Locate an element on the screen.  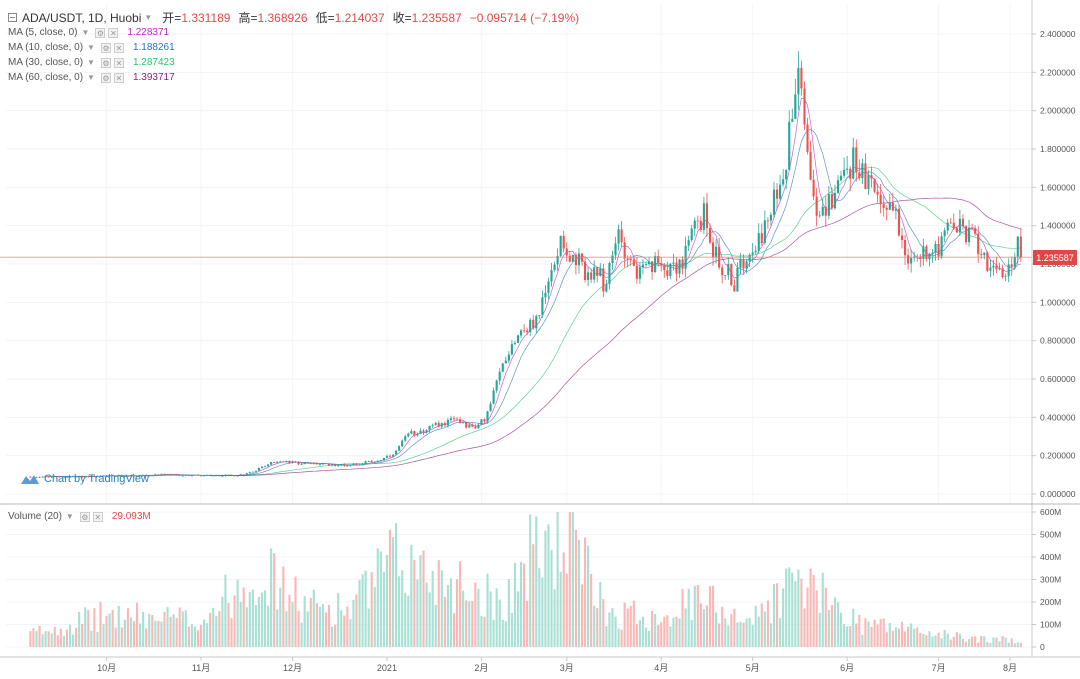
indicator-label: MA (10, close, 0) is located at coordinates (46, 47).